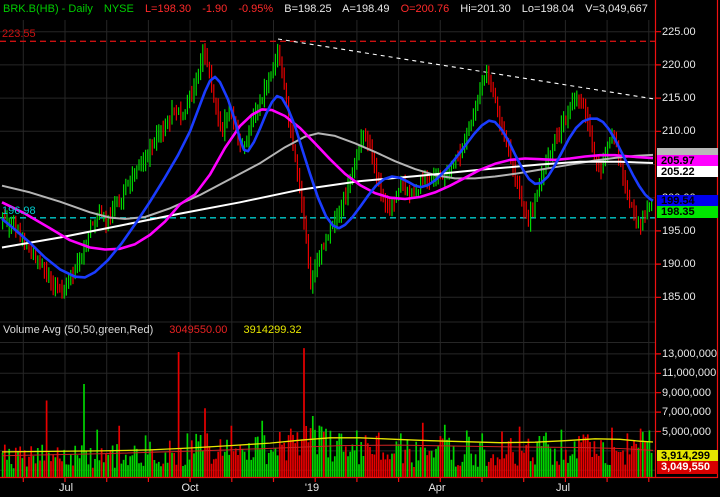  What do you see at coordinates (308, 9) in the screenshot?
I see `bid-value: B=198.25` at bounding box center [308, 9].